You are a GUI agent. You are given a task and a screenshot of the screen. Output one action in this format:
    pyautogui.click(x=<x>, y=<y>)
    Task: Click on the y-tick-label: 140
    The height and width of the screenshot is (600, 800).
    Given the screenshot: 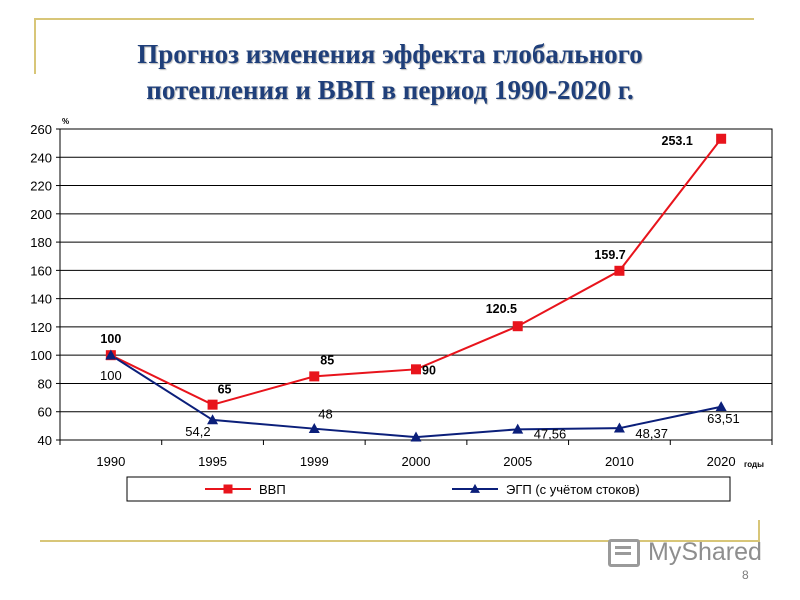 What is the action you would take?
    pyautogui.click(x=41, y=299)
    